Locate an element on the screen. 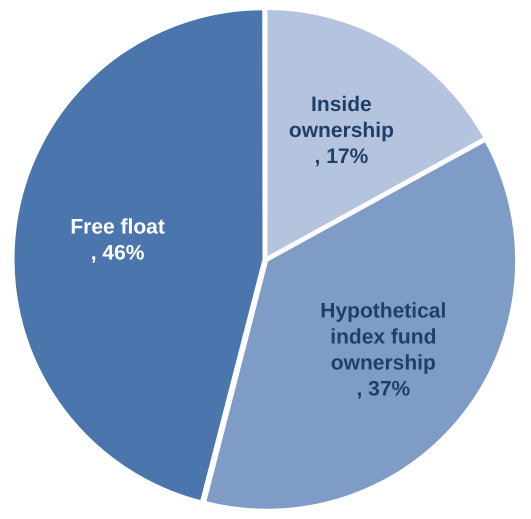 The width and height of the screenshot is (531, 519). data-label: , 17% is located at coordinates (341, 156).